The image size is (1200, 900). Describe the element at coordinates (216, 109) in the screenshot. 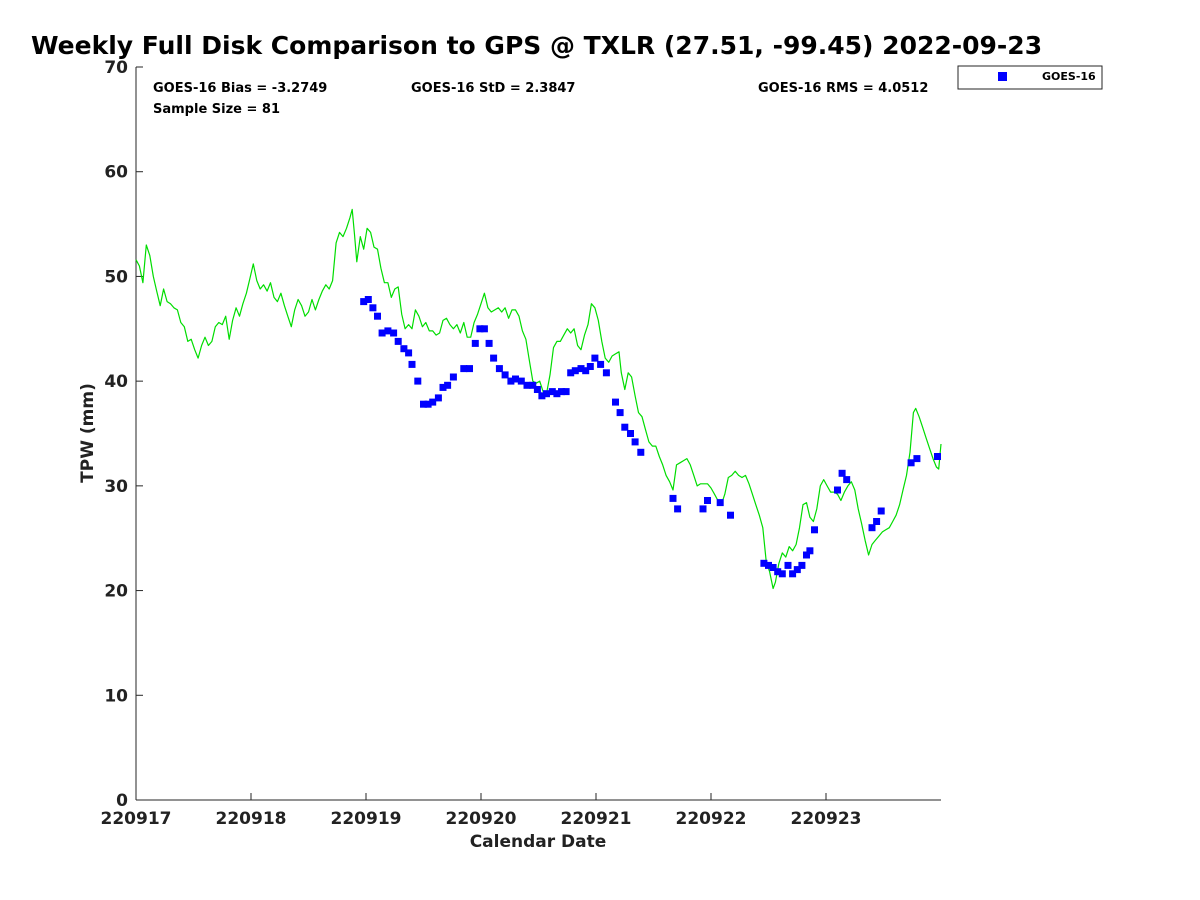

I see `sample-size-annotation: Sample Size = 81` at that location.